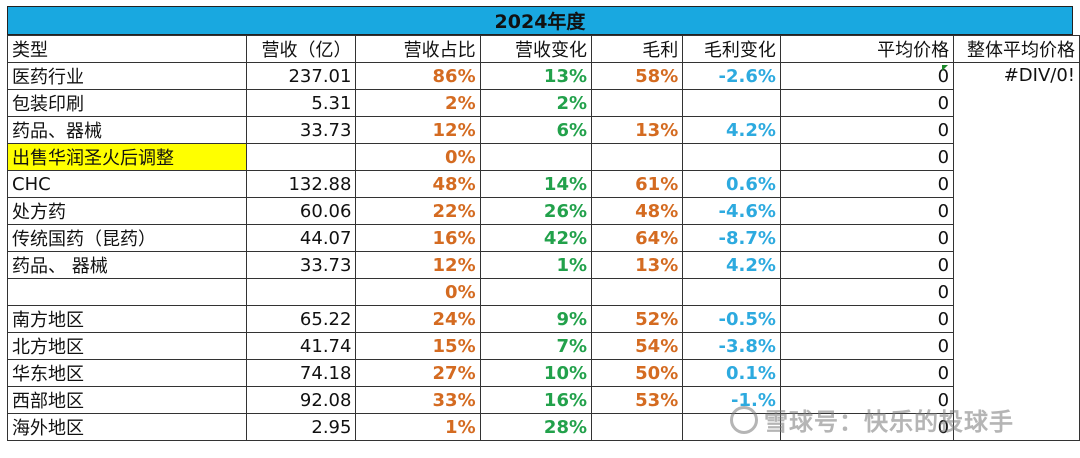 Image resolution: width=1080 pixels, height=458 pixels. I want to click on cell-type: 处方药, so click(127, 211).